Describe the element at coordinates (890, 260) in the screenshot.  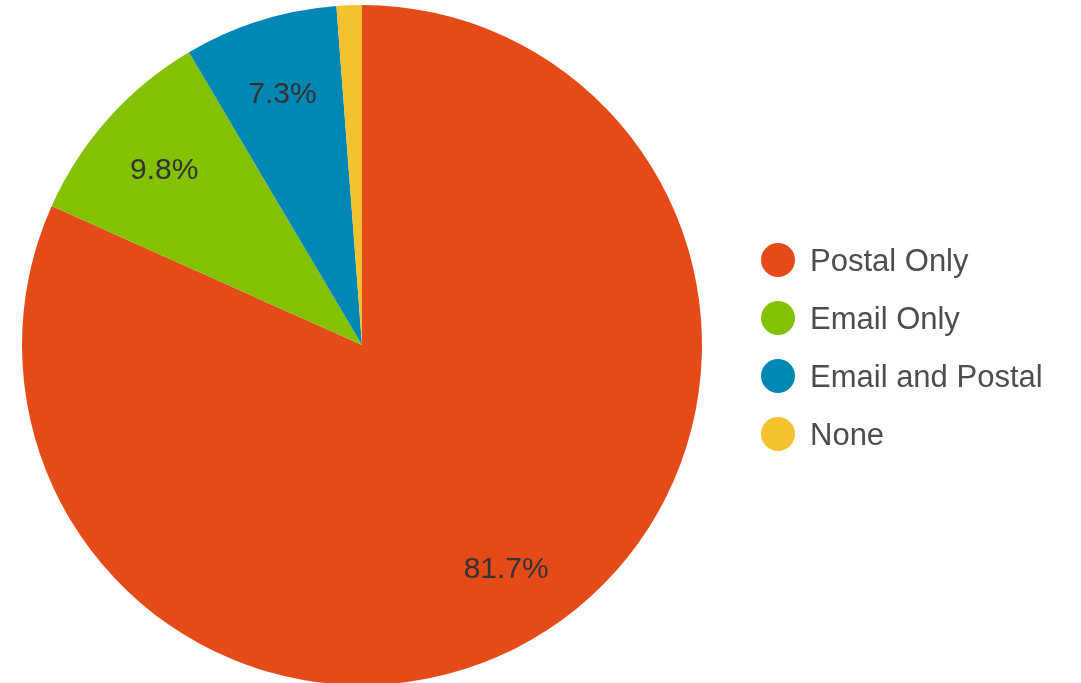
I see `legend-label: Postal Only` at that location.